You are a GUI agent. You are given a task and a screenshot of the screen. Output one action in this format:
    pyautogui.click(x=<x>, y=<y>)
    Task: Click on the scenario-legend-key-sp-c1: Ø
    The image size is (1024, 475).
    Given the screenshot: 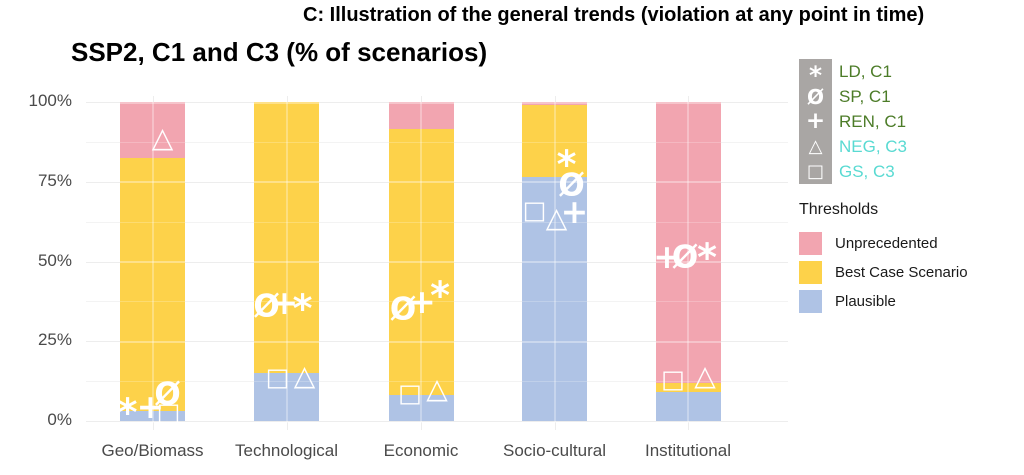 What is the action you would take?
    pyautogui.click(x=815, y=96)
    